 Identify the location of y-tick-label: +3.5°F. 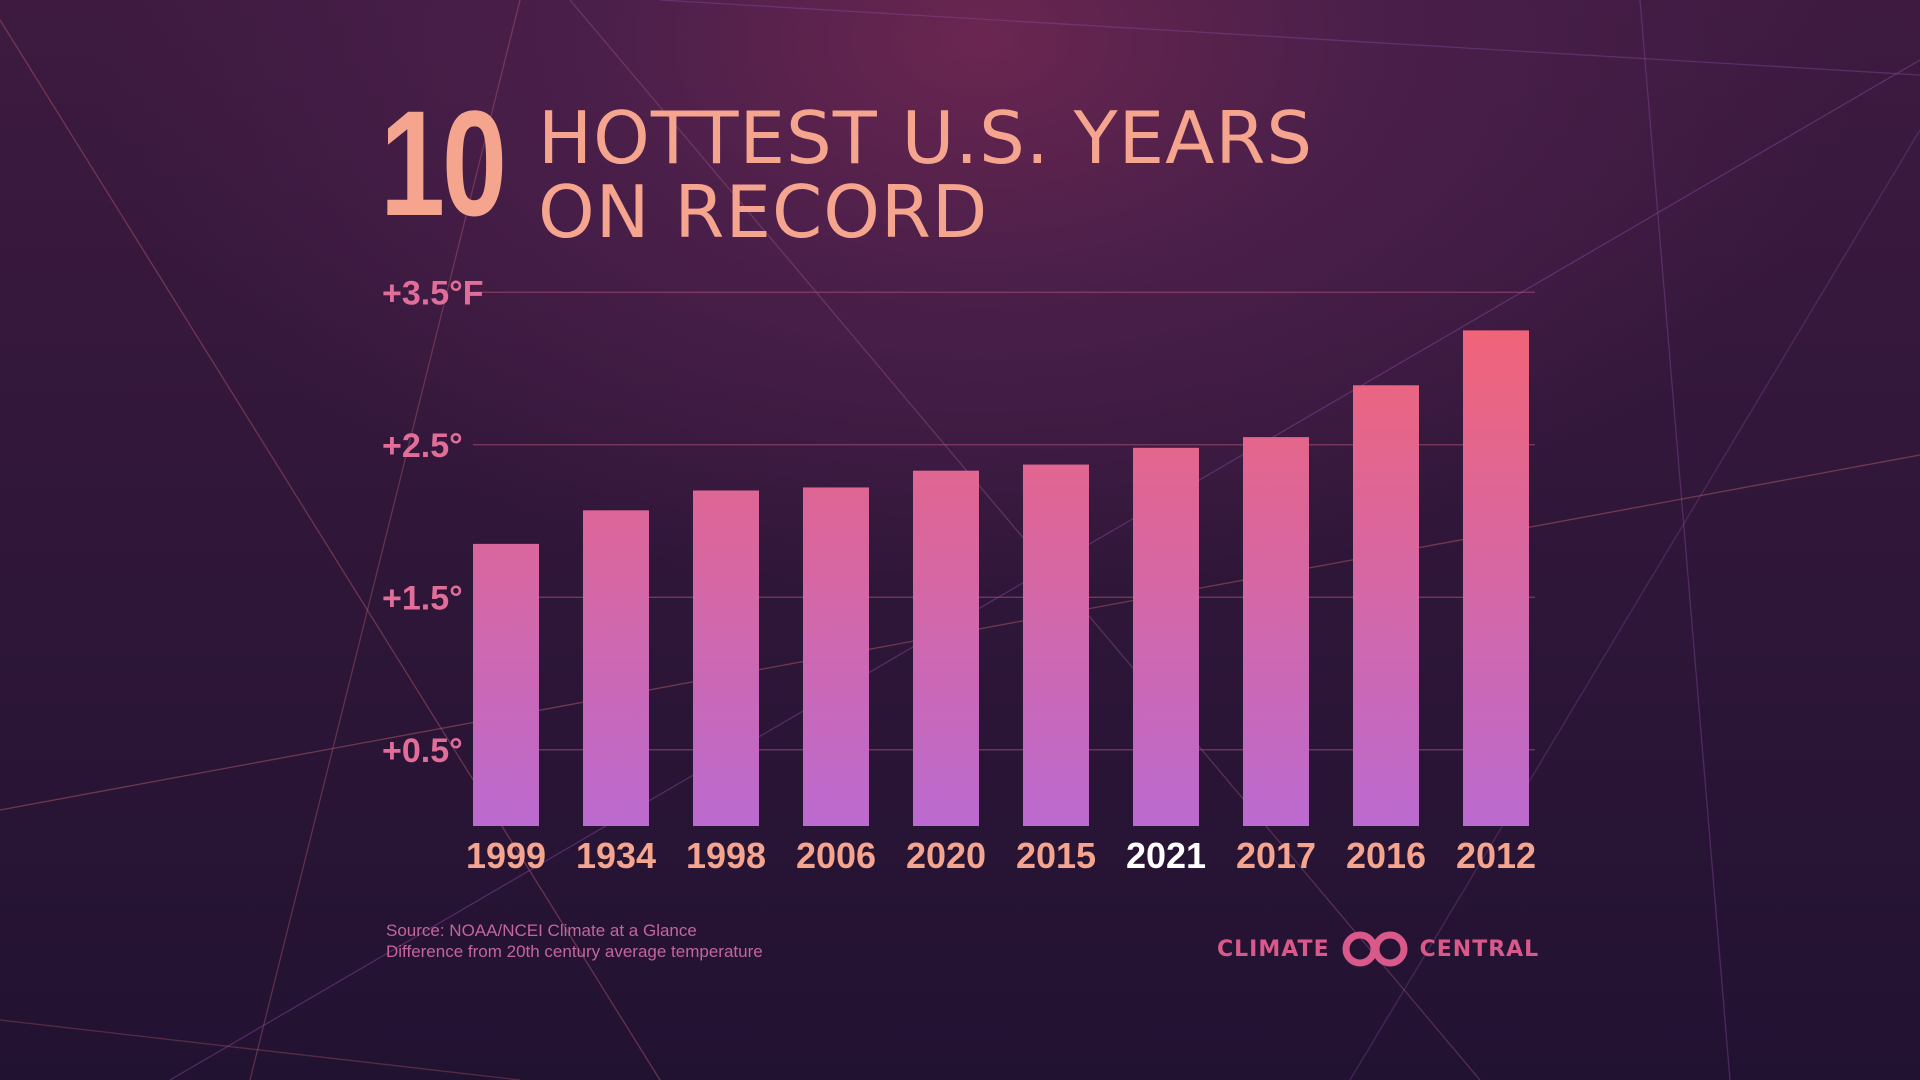
(433, 293).